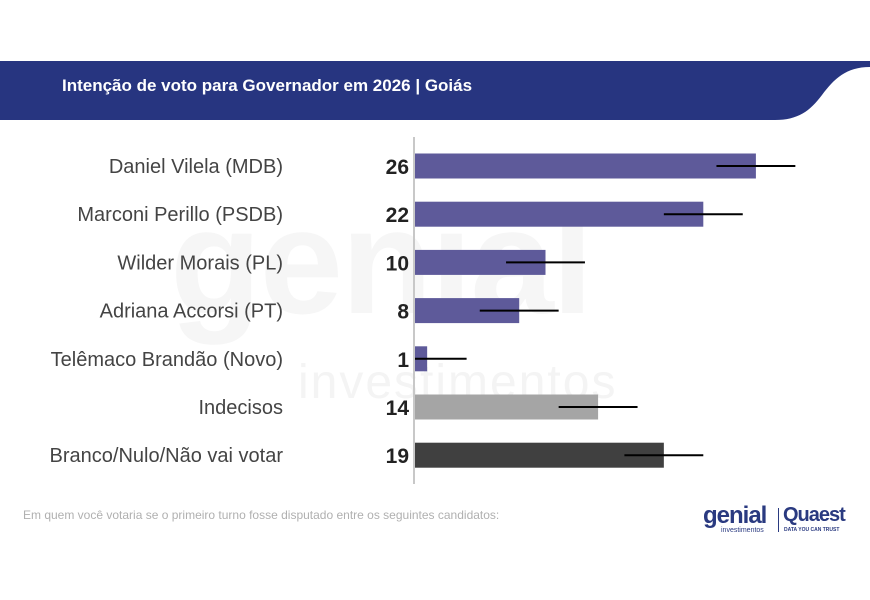  I want to click on quaest-logo-sub: DATA YOU CAN TRUST, so click(812, 530).